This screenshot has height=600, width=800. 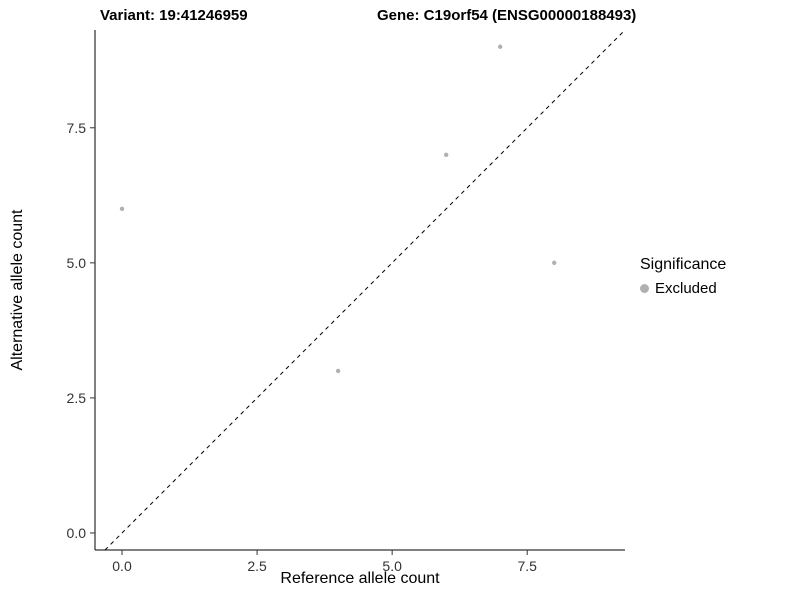 What do you see at coordinates (360, 578) in the screenshot?
I see `x-axis-title: Reference allele count` at bounding box center [360, 578].